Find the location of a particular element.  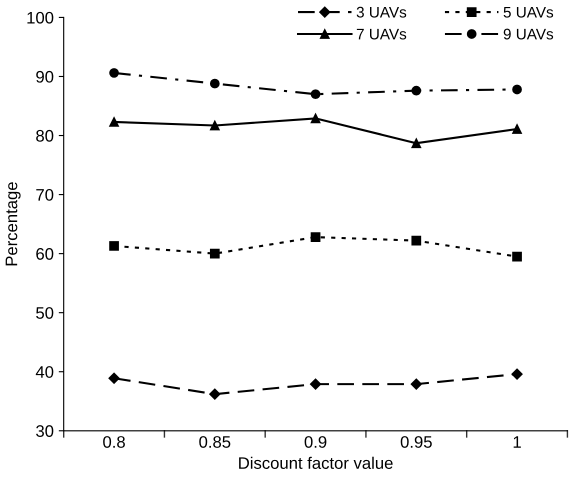

x-tick-label: 0.85 is located at coordinates (214, 442).